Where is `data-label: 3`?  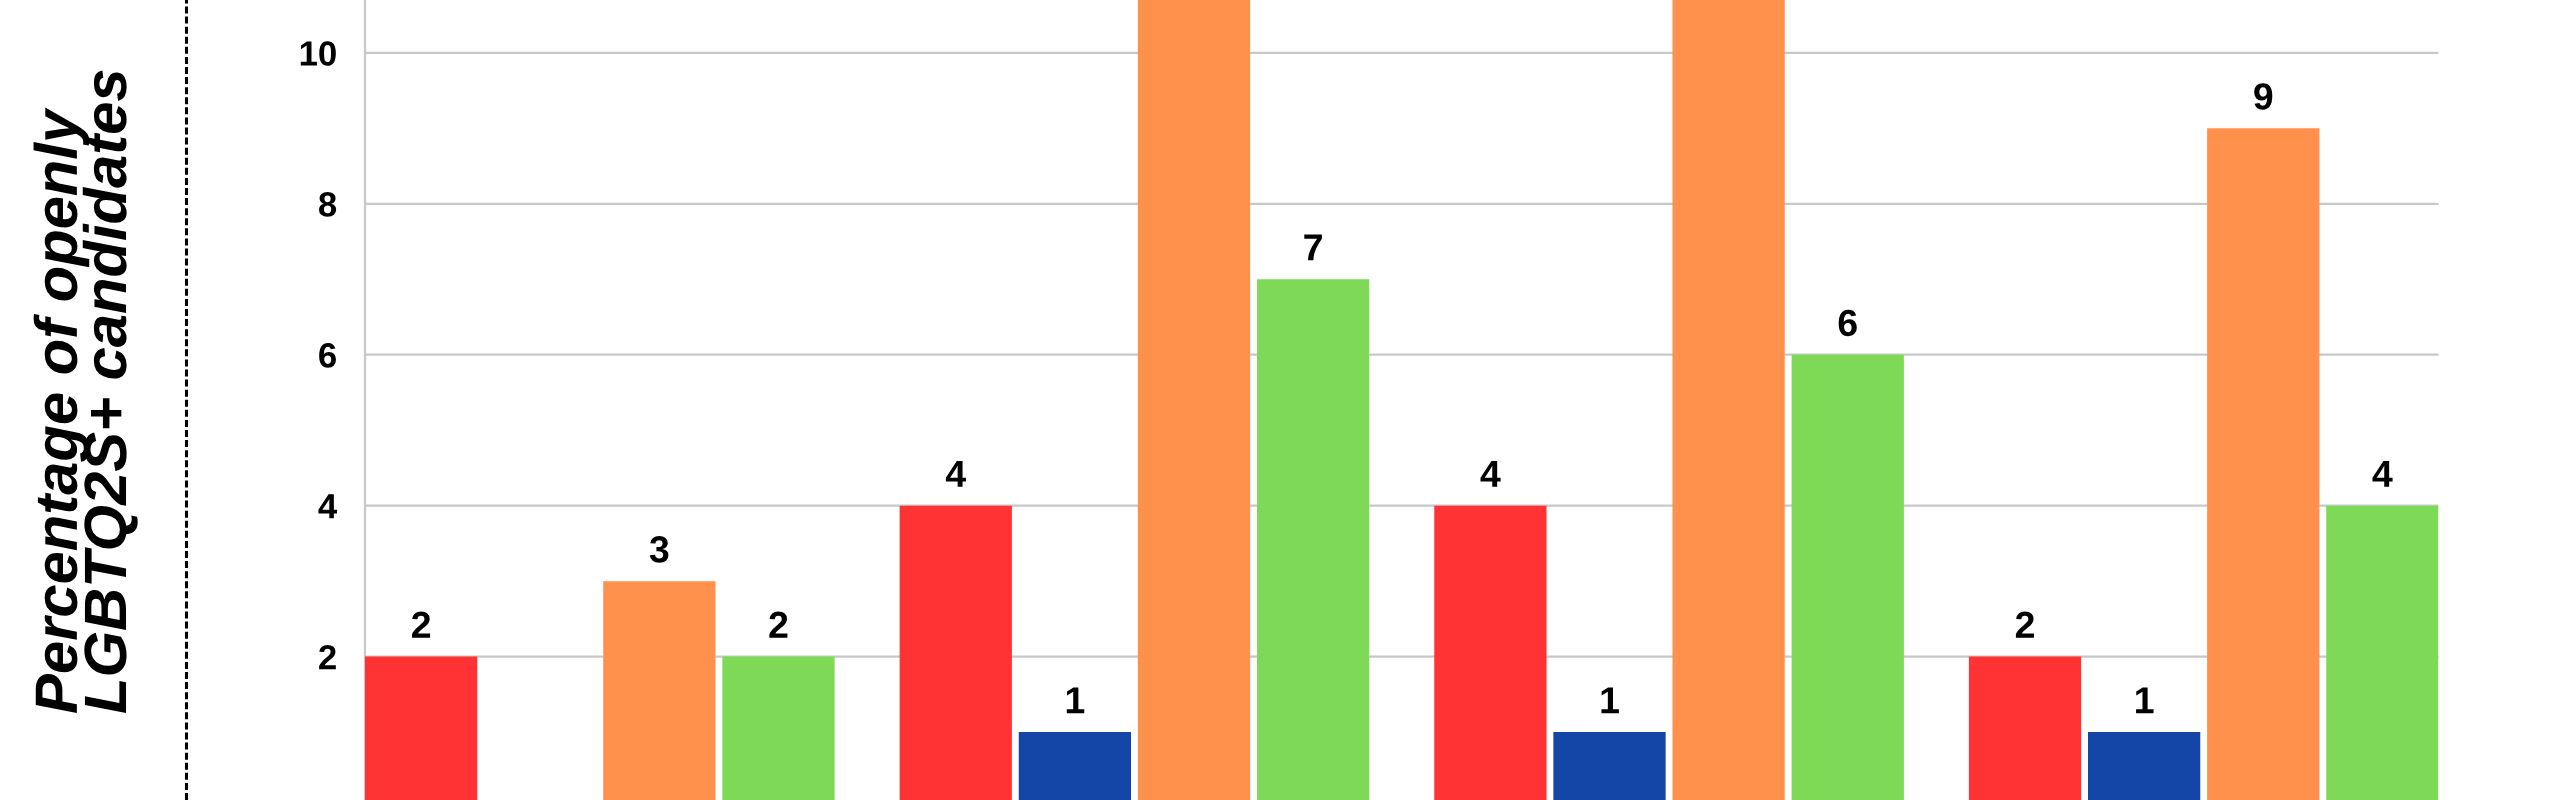 data-label: 3 is located at coordinates (659, 549).